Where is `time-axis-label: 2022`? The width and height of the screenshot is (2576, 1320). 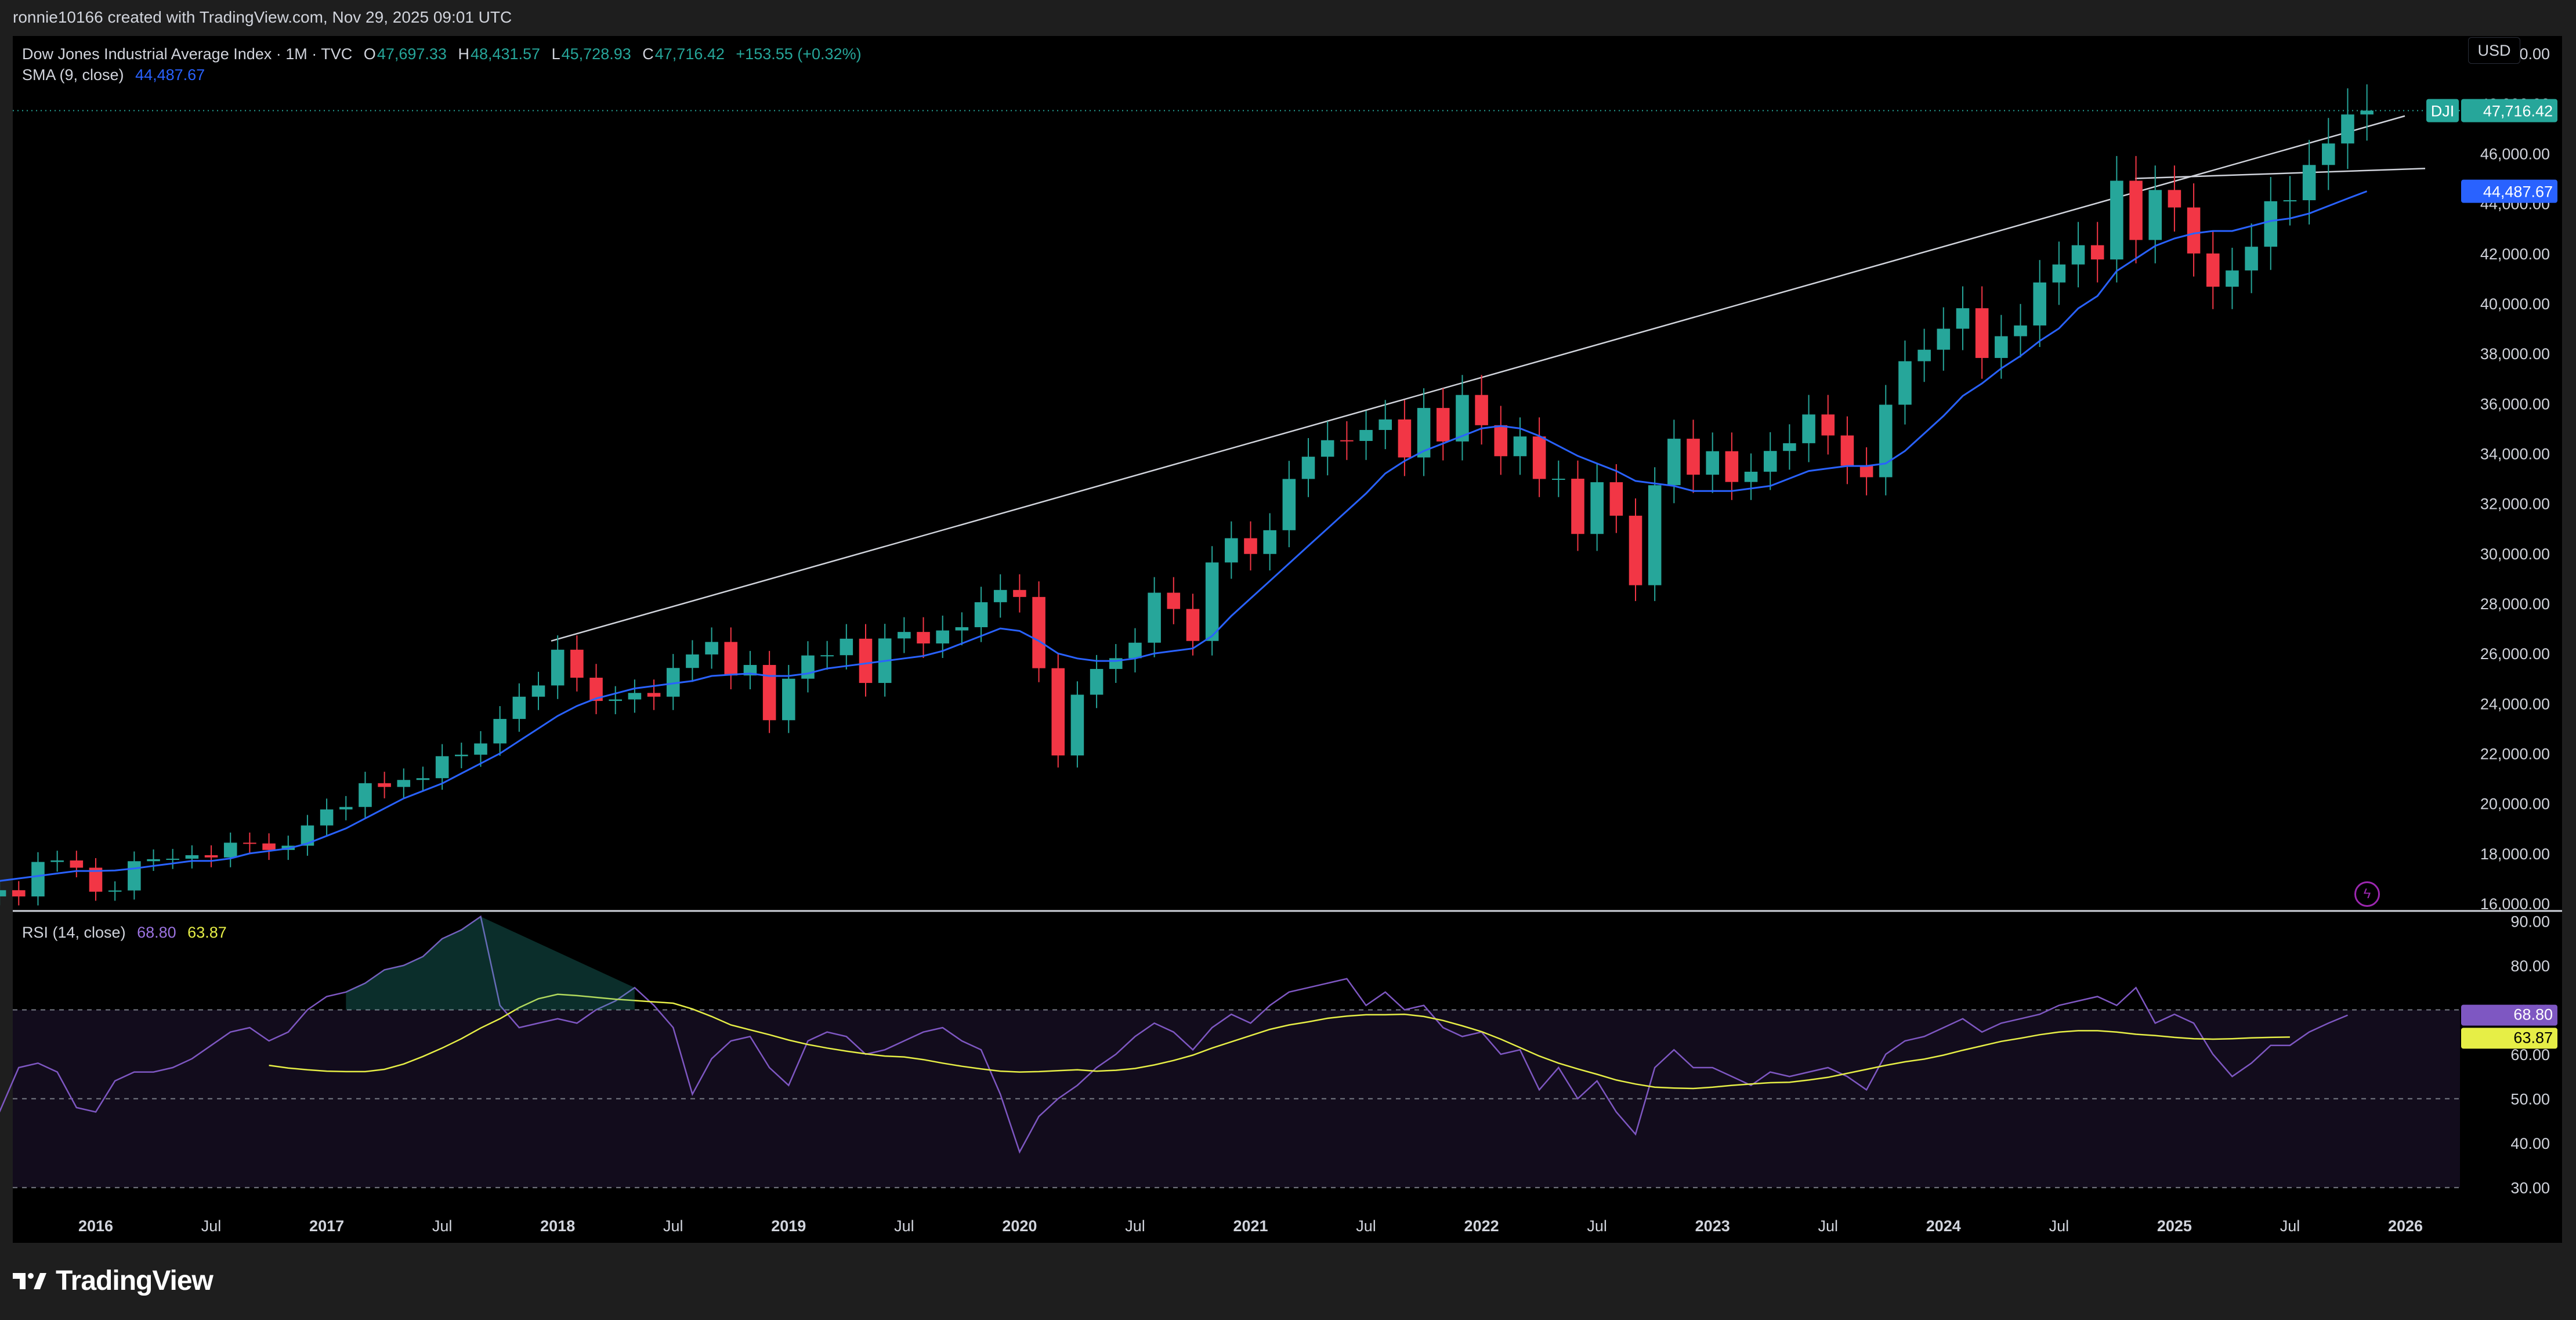 time-axis-label: 2022 is located at coordinates (1481, 1226).